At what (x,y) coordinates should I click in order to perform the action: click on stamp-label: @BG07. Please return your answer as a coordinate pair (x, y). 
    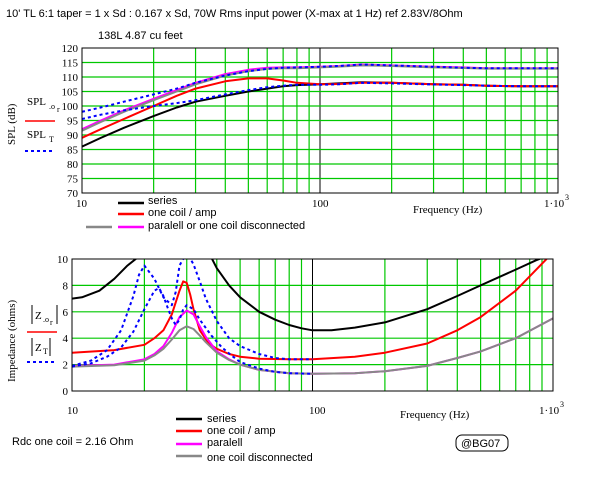
    Looking at the image, I should click on (480, 444).